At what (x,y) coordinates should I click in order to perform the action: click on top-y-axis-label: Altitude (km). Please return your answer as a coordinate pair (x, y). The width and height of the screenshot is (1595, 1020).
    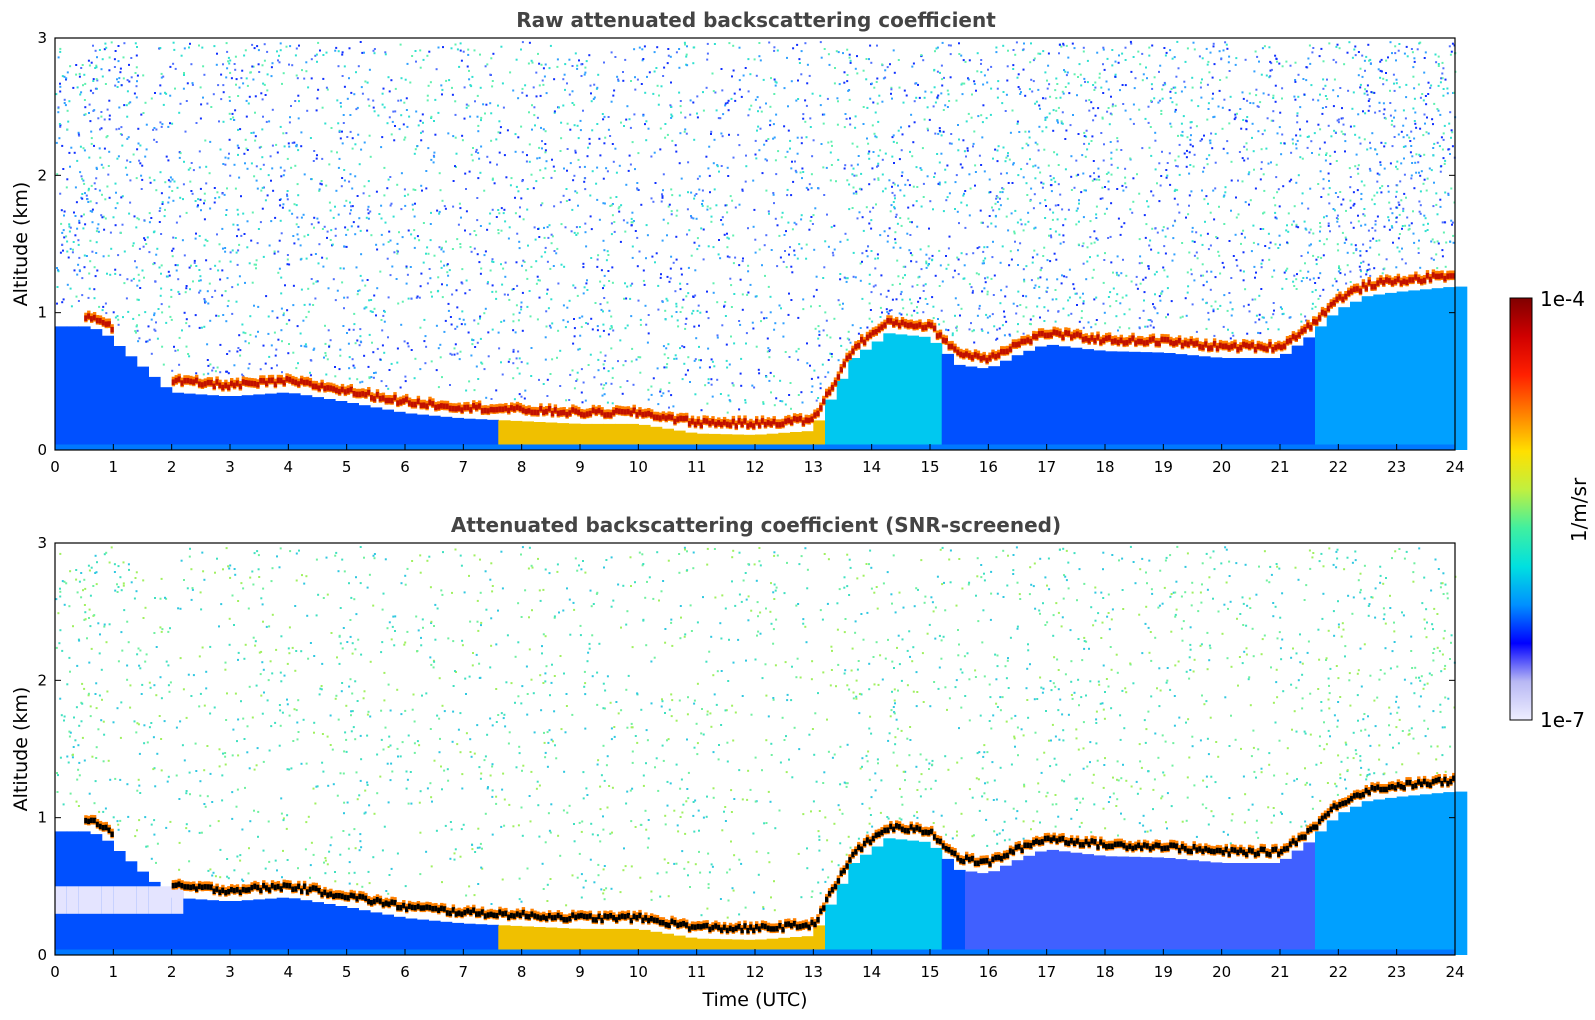
    Looking at the image, I should click on (21, 244).